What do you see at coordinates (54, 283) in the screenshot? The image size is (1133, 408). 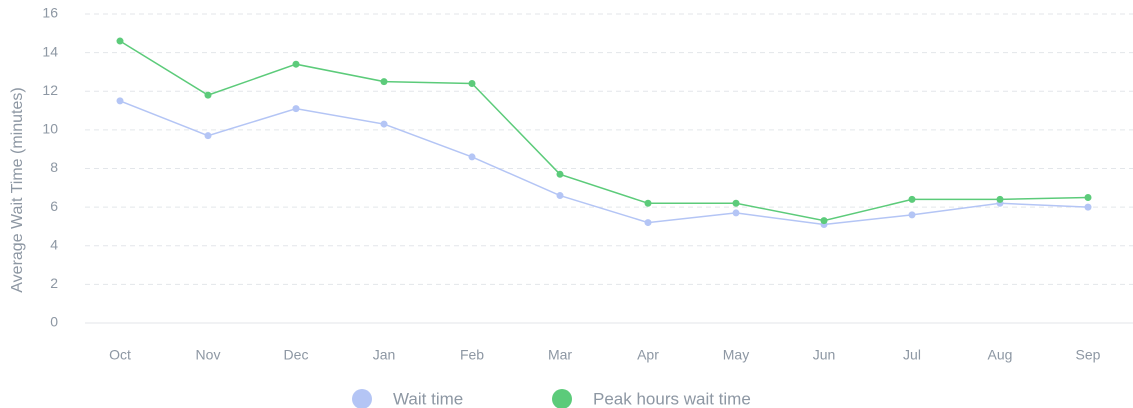 I see `y-tick-label: 2` at bounding box center [54, 283].